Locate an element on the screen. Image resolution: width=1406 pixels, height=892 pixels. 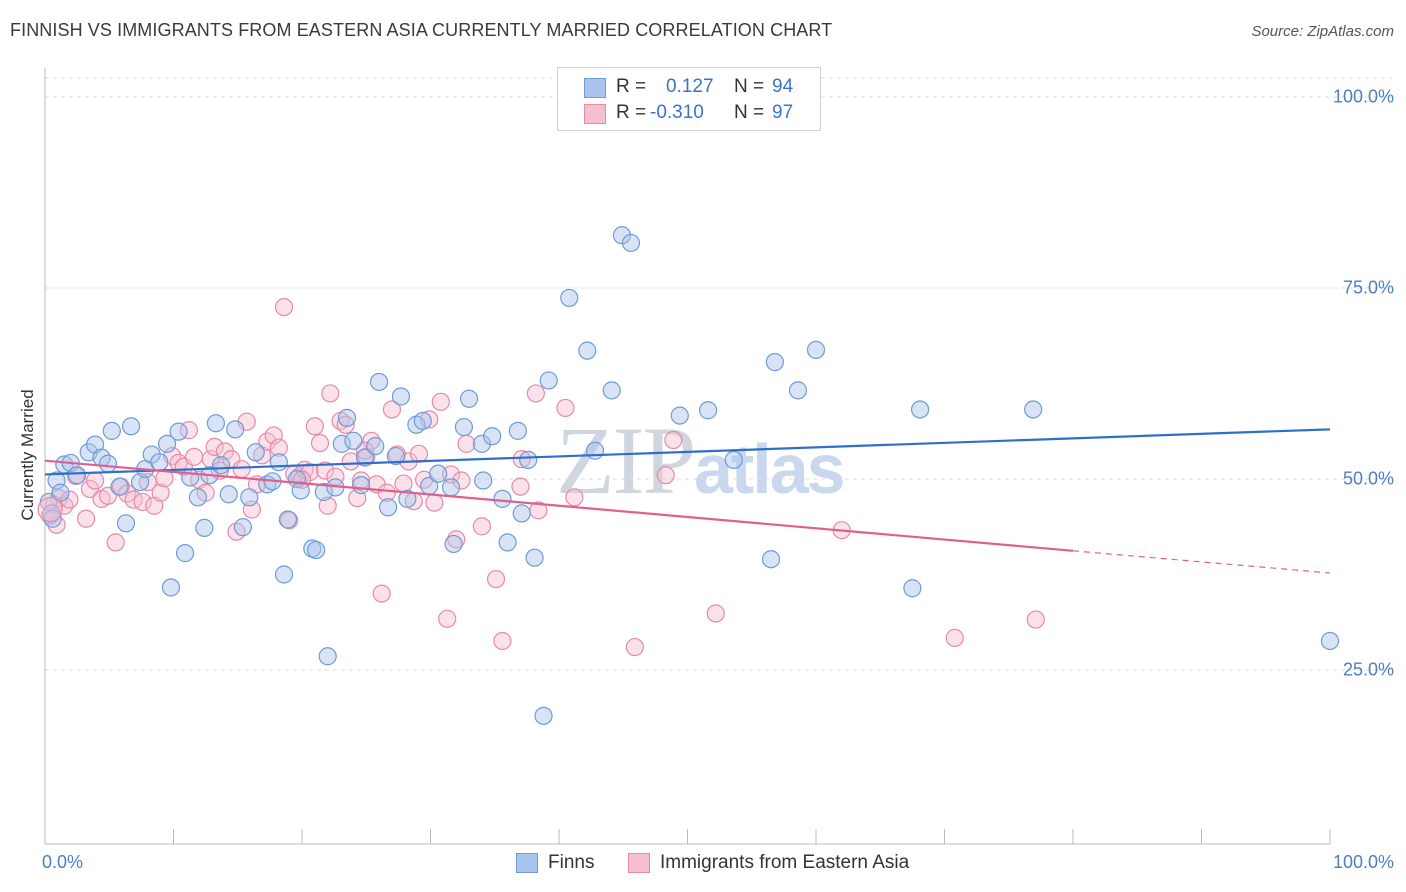
y-axis-label: Currently Married is located at coordinates (27, 455).